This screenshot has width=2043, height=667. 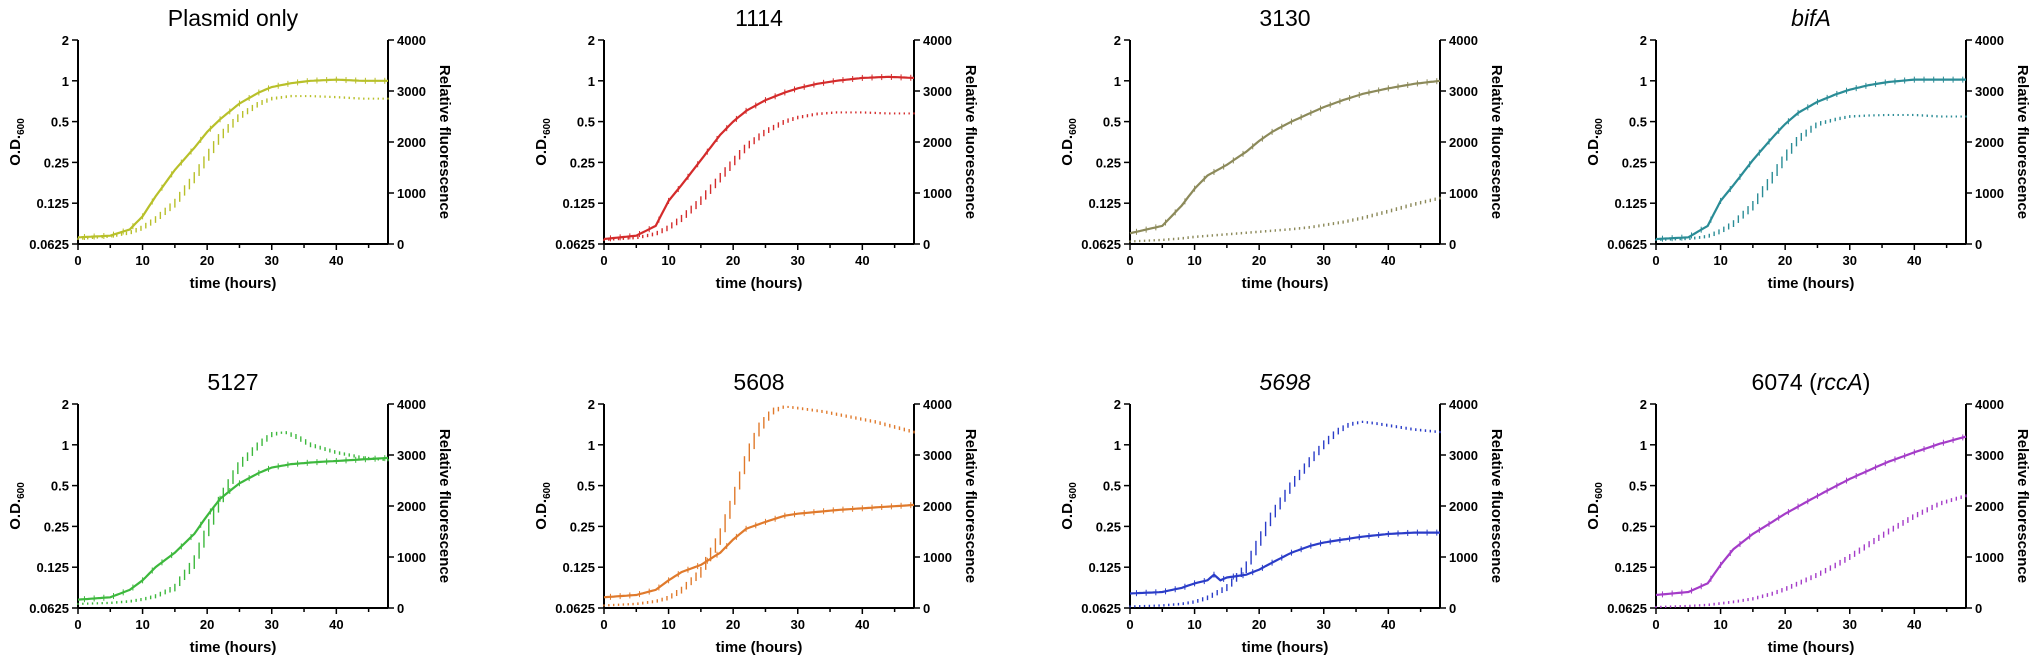 What do you see at coordinates (759, 18) in the screenshot?
I see `chart-title: 1114` at bounding box center [759, 18].